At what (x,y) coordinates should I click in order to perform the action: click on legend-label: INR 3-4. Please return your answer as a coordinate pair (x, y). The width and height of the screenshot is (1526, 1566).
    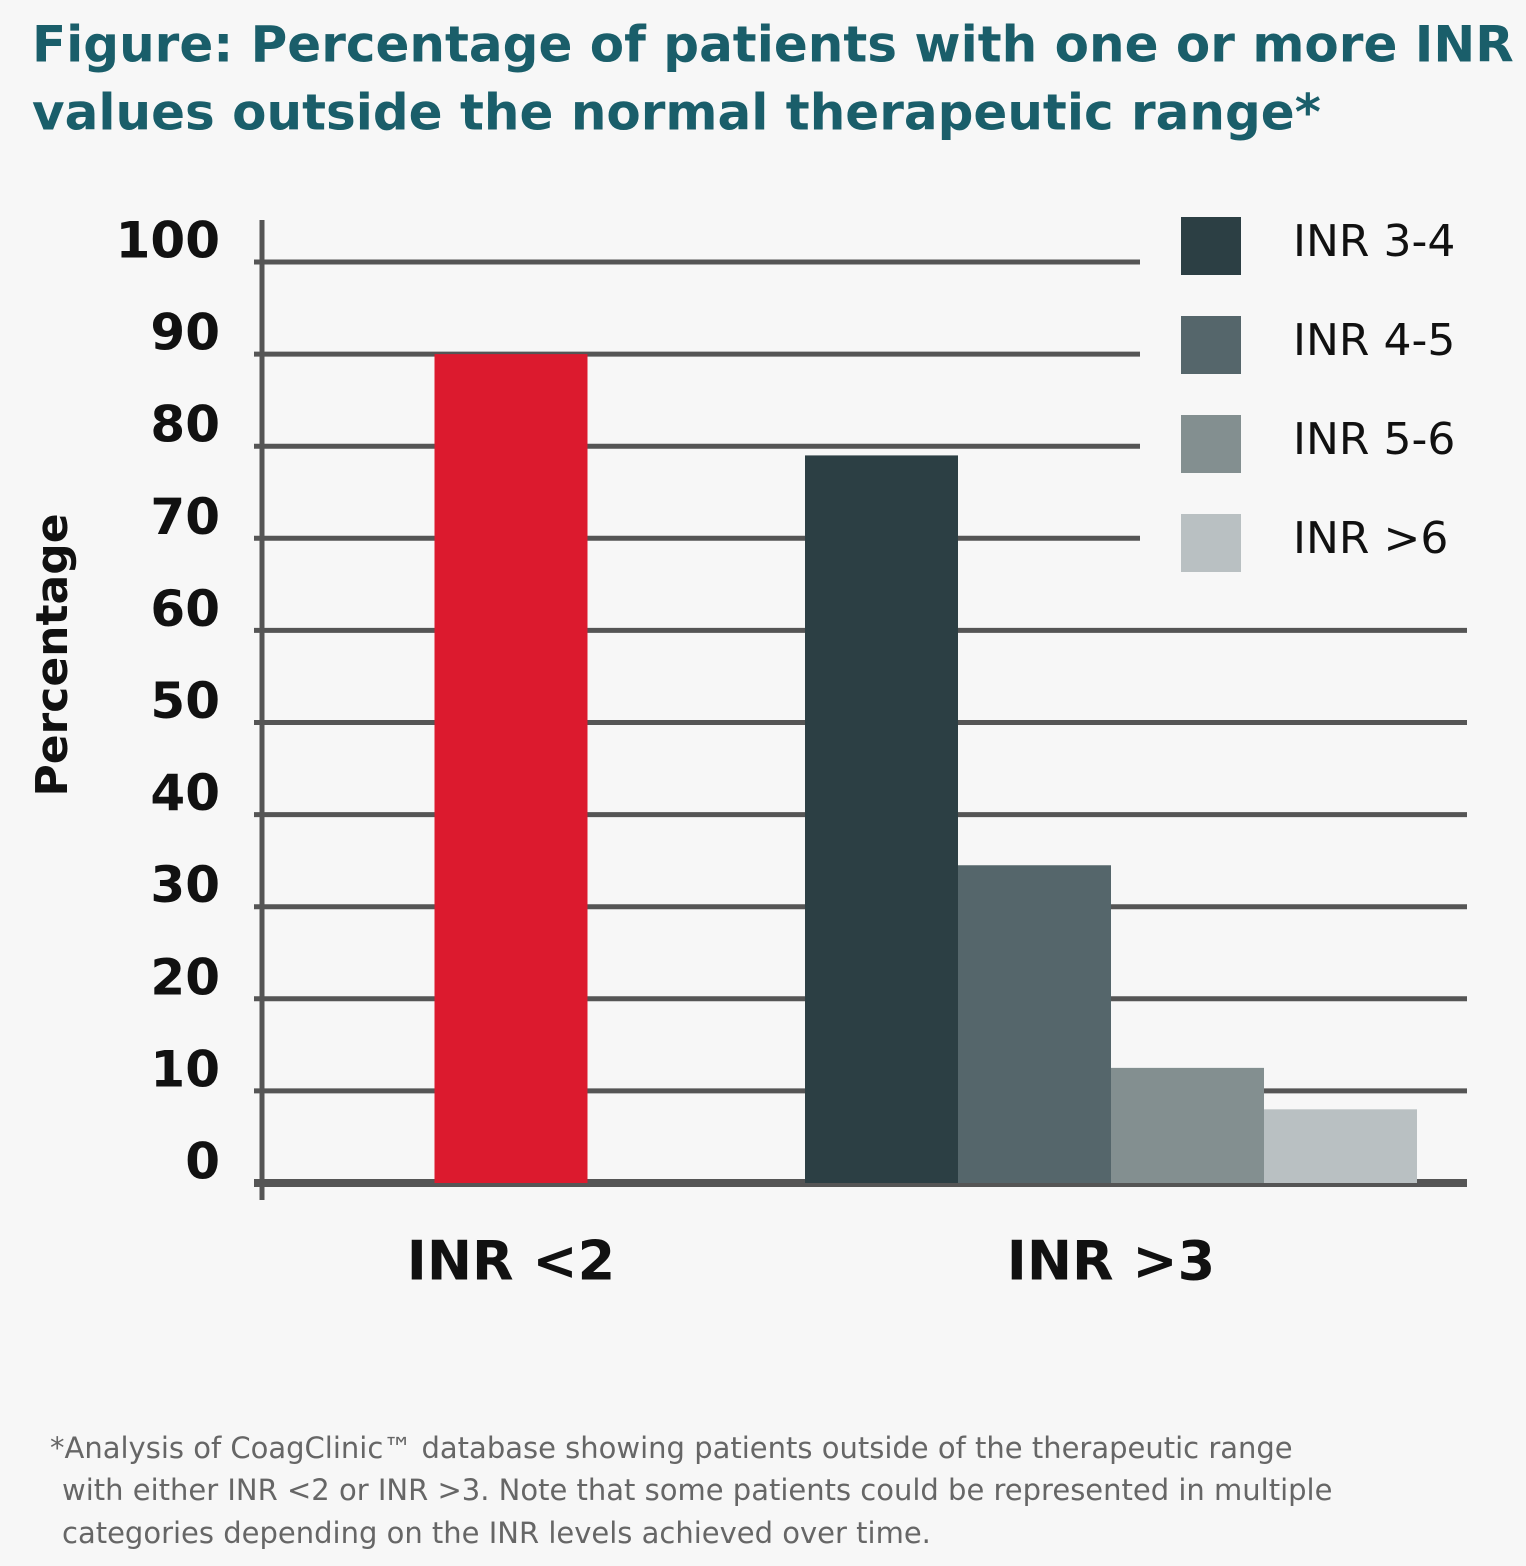
    Looking at the image, I should click on (1374, 241).